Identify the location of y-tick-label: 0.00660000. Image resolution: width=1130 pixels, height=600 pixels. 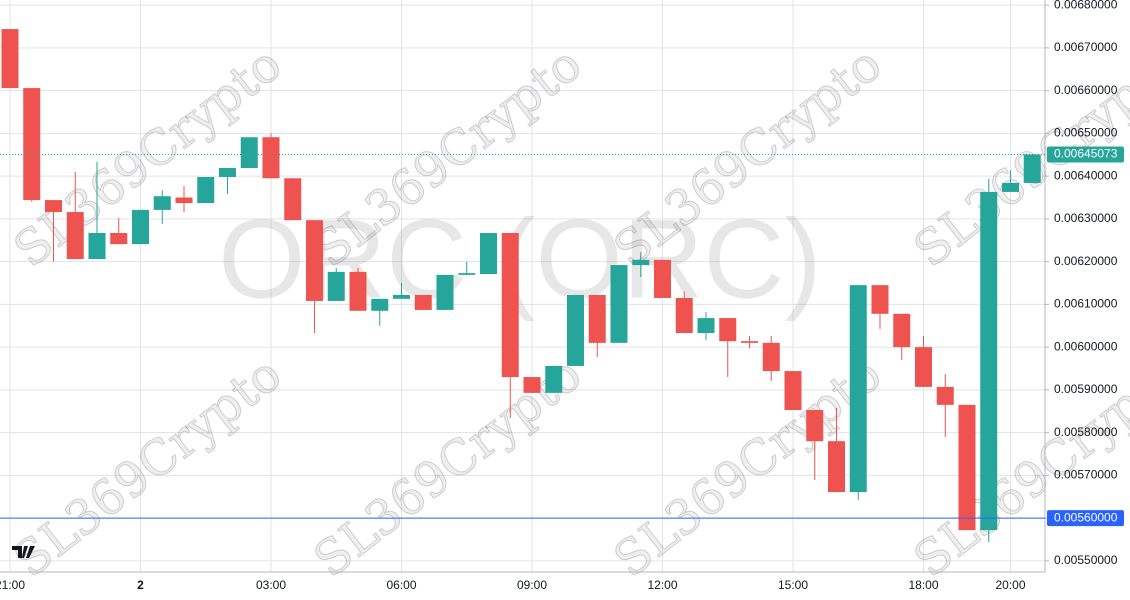
(1086, 90).